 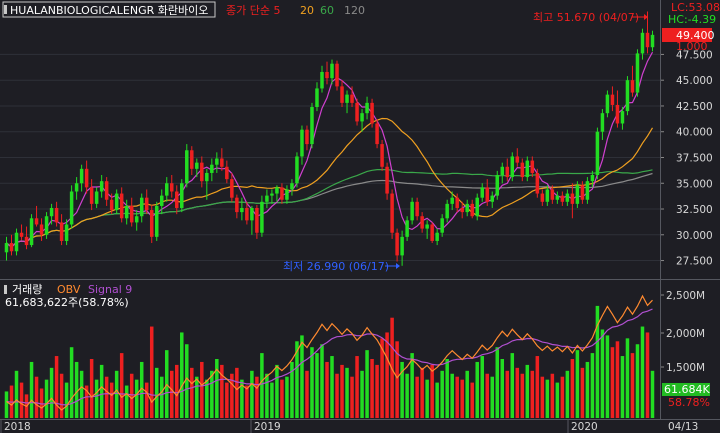 I want to click on ma60-label: 60, so click(x=327, y=10).